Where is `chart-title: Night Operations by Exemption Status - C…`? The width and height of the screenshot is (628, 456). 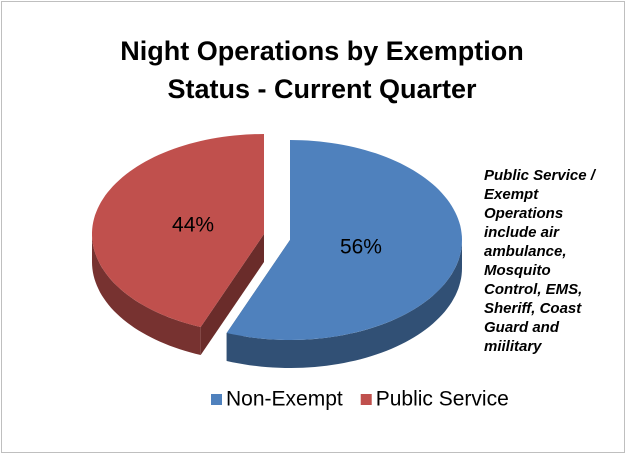
chart-title: Night Operations by Exemption Status - C… is located at coordinates (322, 70).